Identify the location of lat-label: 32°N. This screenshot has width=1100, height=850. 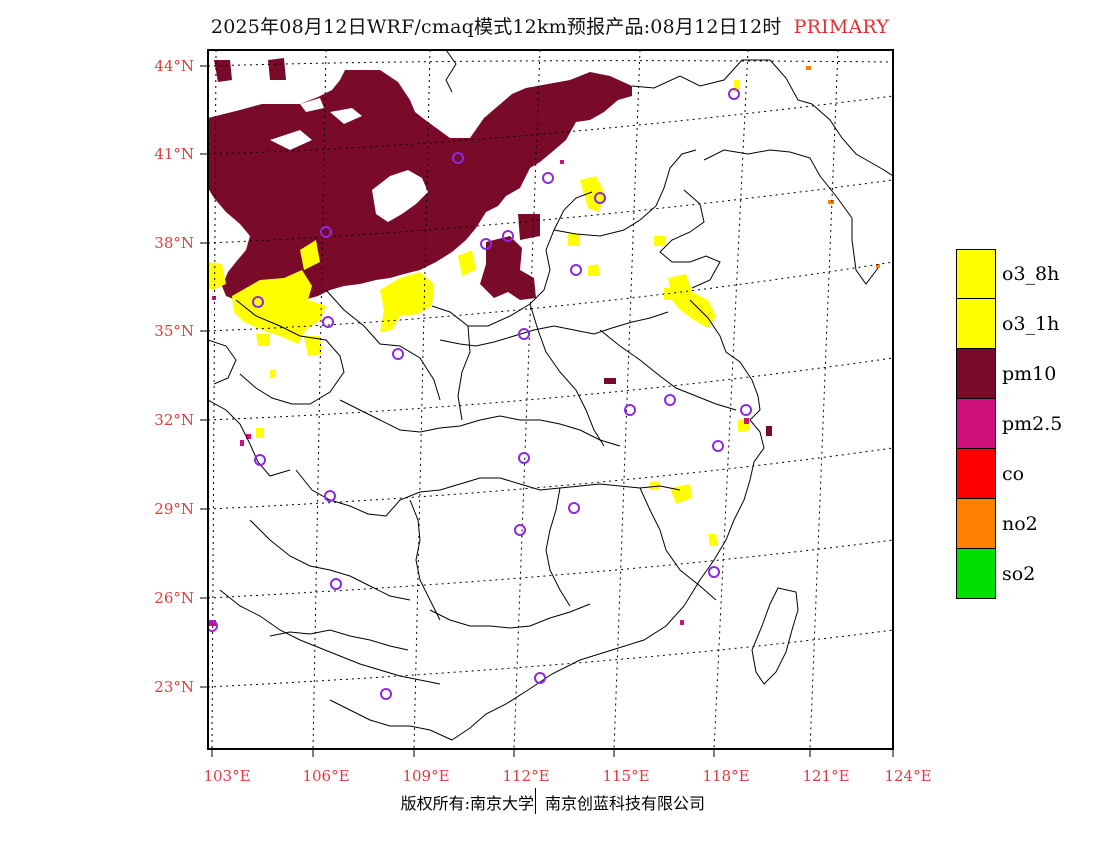
(174, 420).